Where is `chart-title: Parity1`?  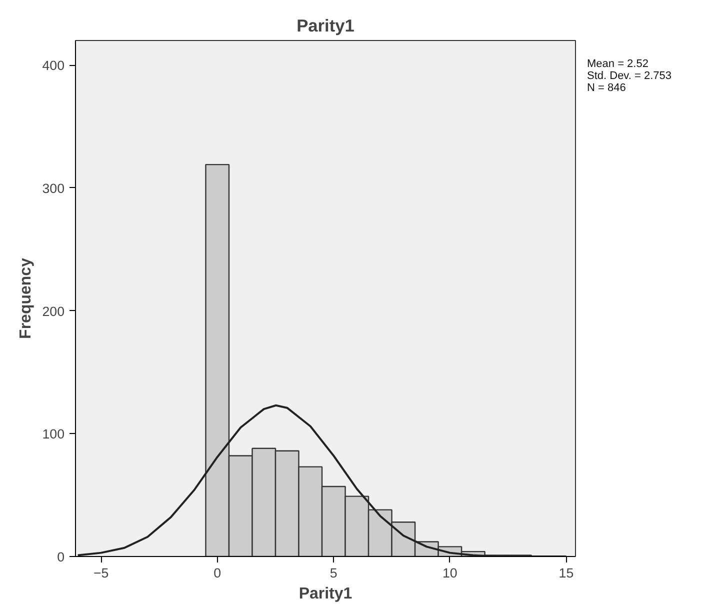 chart-title: Parity1 is located at coordinates (325, 26).